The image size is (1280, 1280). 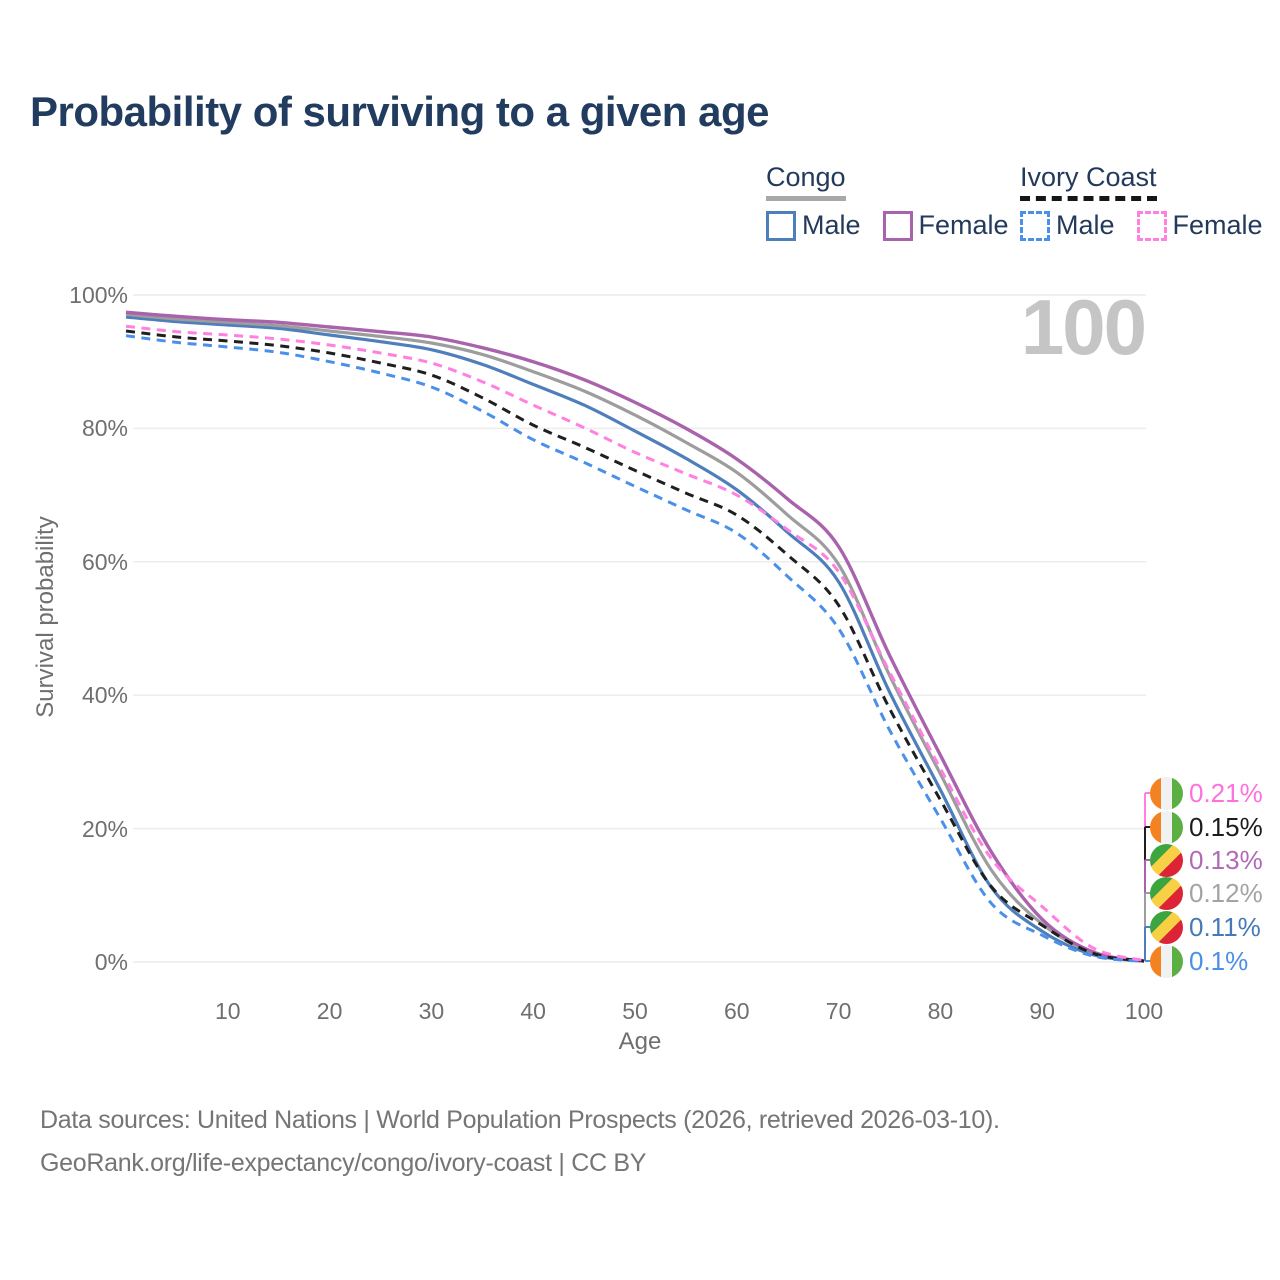 What do you see at coordinates (963, 225) in the screenshot?
I see `legend-label-congo-female: Female` at bounding box center [963, 225].